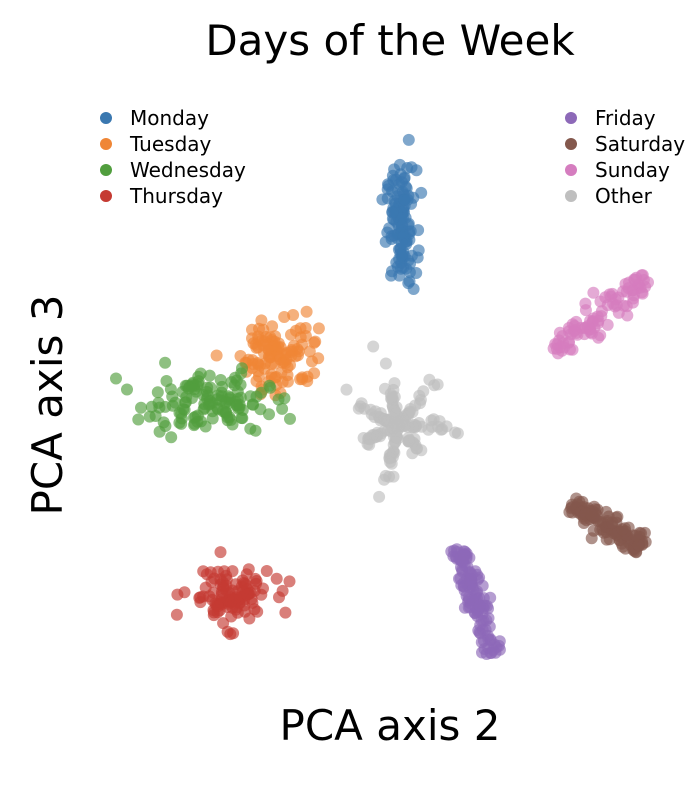 The height and width of the screenshot is (792, 700). What do you see at coordinates (106, 170) in the screenshot?
I see `legend-marker-wednesday` at bounding box center [106, 170].